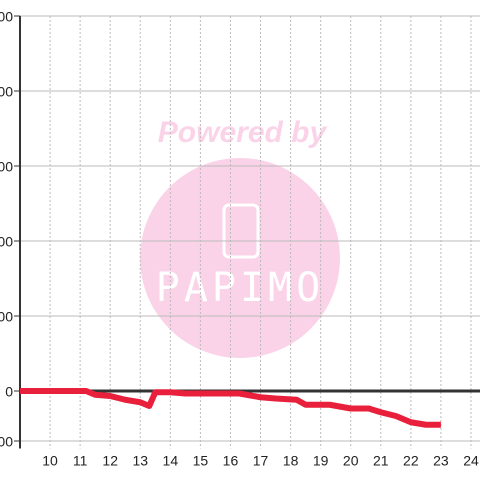  Describe the element at coordinates (471, 461) in the screenshot. I see `x-tick-label: 24` at that location.